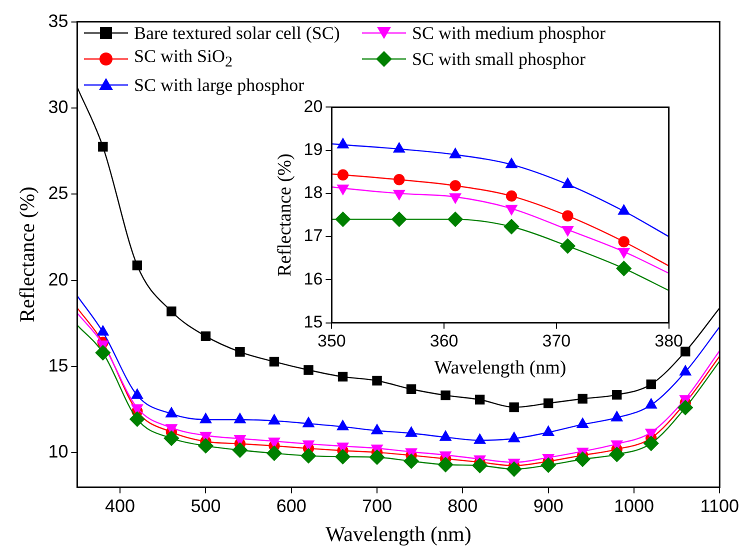 This screenshot has height=560, width=750. Describe the element at coordinates (120, 506) in the screenshot. I see `x-tick-label: 400` at that location.